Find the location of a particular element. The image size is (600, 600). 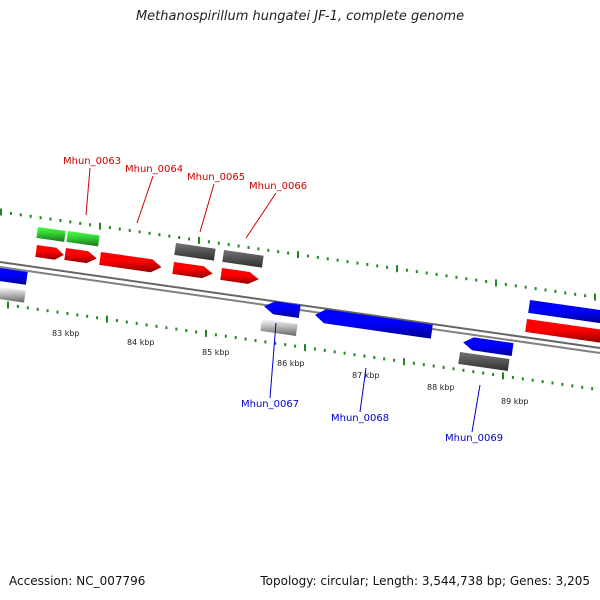

kbp-tick-label: 85 kbp is located at coordinates (216, 352).